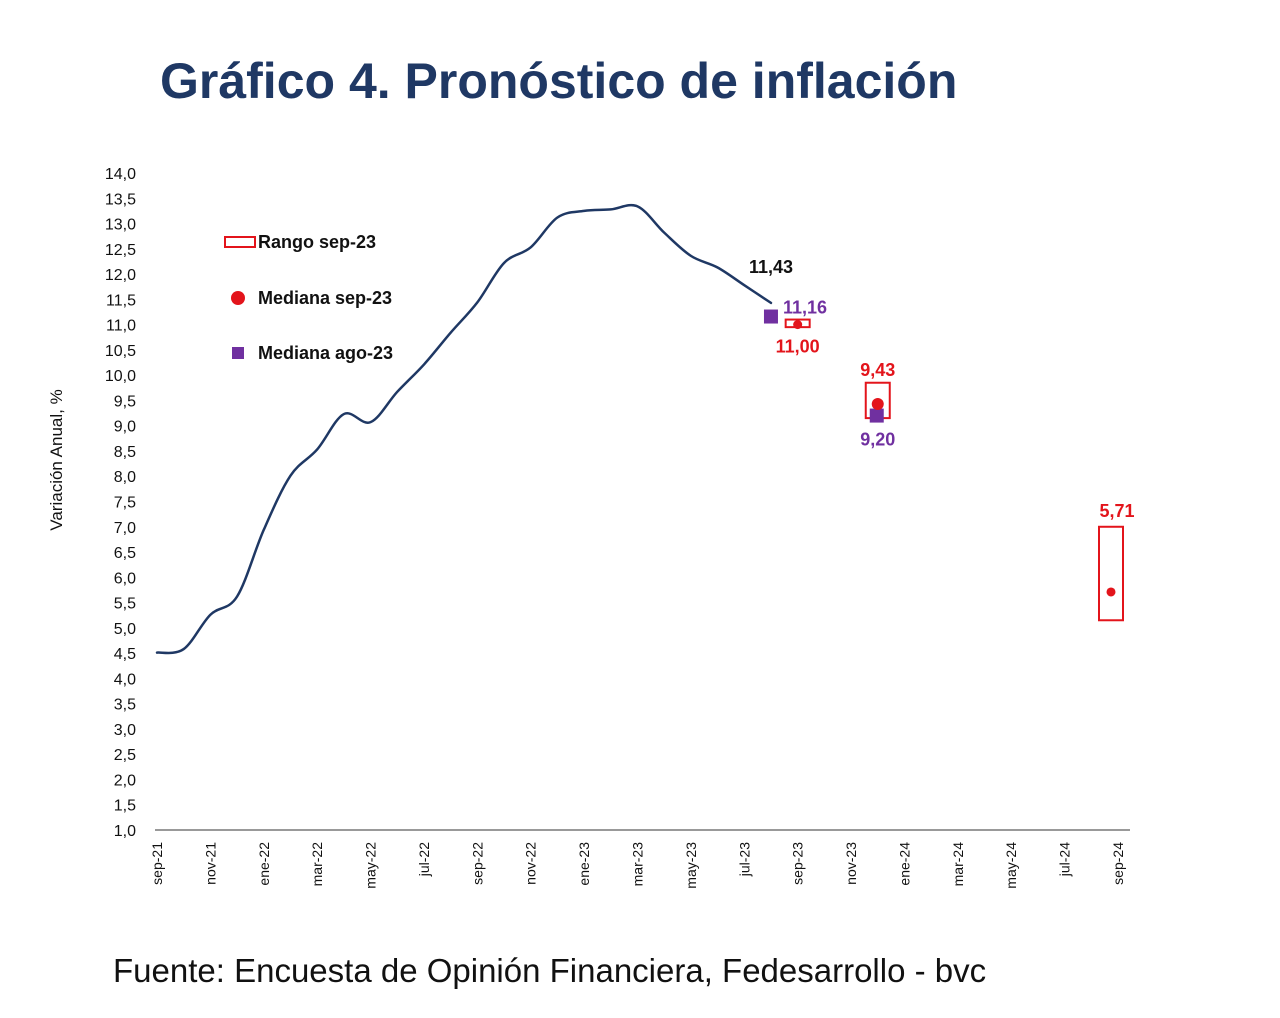  What do you see at coordinates (238, 298) in the screenshot?
I see `legend-marker-median-sep23` at bounding box center [238, 298].